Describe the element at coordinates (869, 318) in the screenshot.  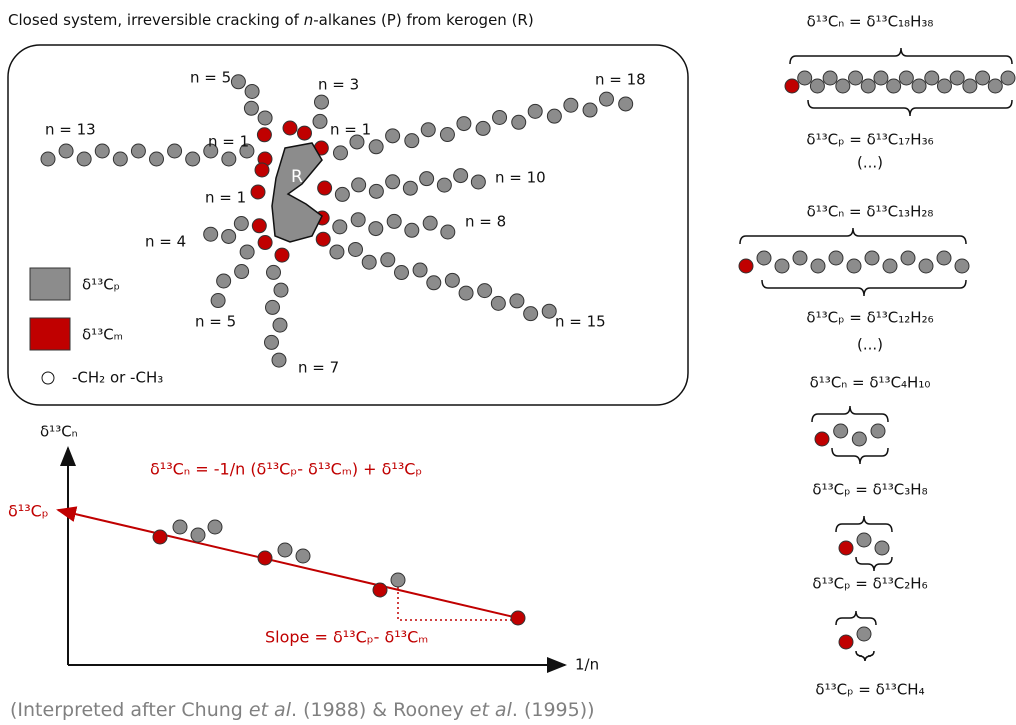
I see `formula-label: δ¹³Cₚ = δ¹³C₁₂H₂₆` at that location.